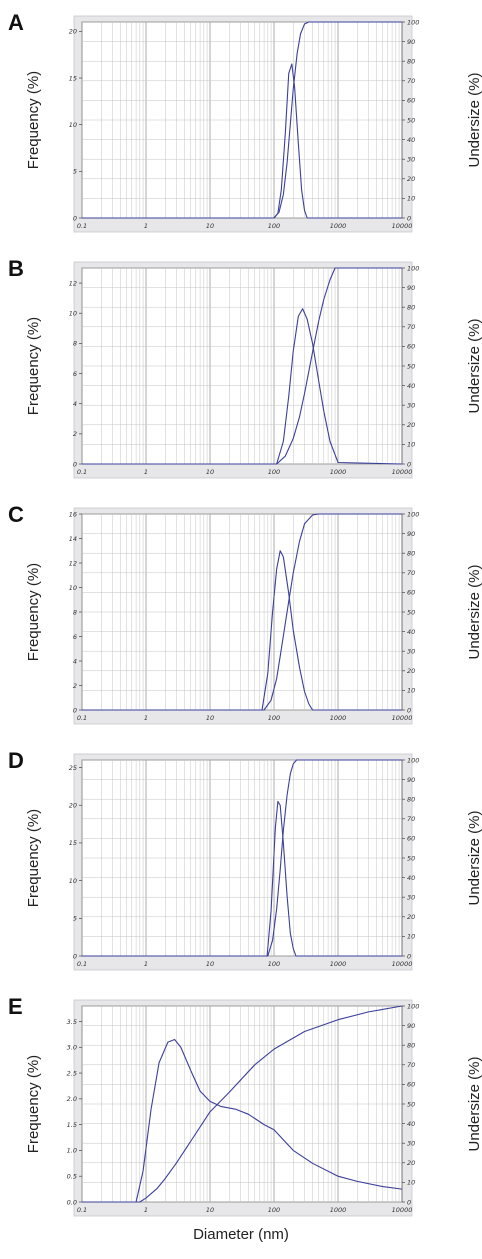 The image size is (482, 1259). What do you see at coordinates (15, 1006) in the screenshot?
I see `panel-letter: E` at bounding box center [15, 1006].